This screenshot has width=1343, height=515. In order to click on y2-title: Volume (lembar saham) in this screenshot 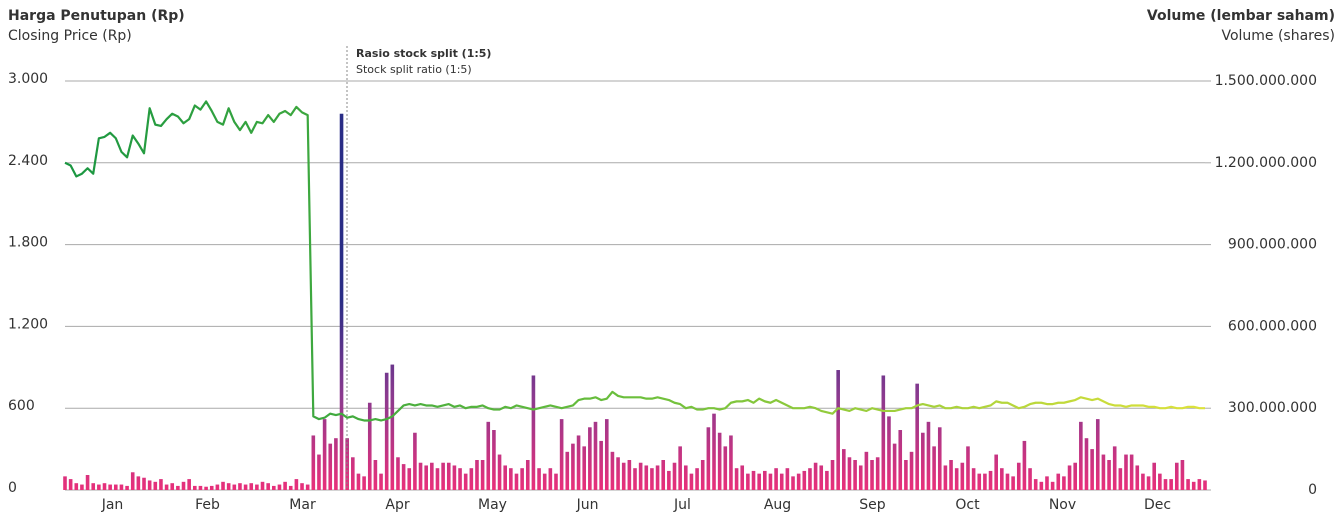, I will do `click(1241, 16)`.